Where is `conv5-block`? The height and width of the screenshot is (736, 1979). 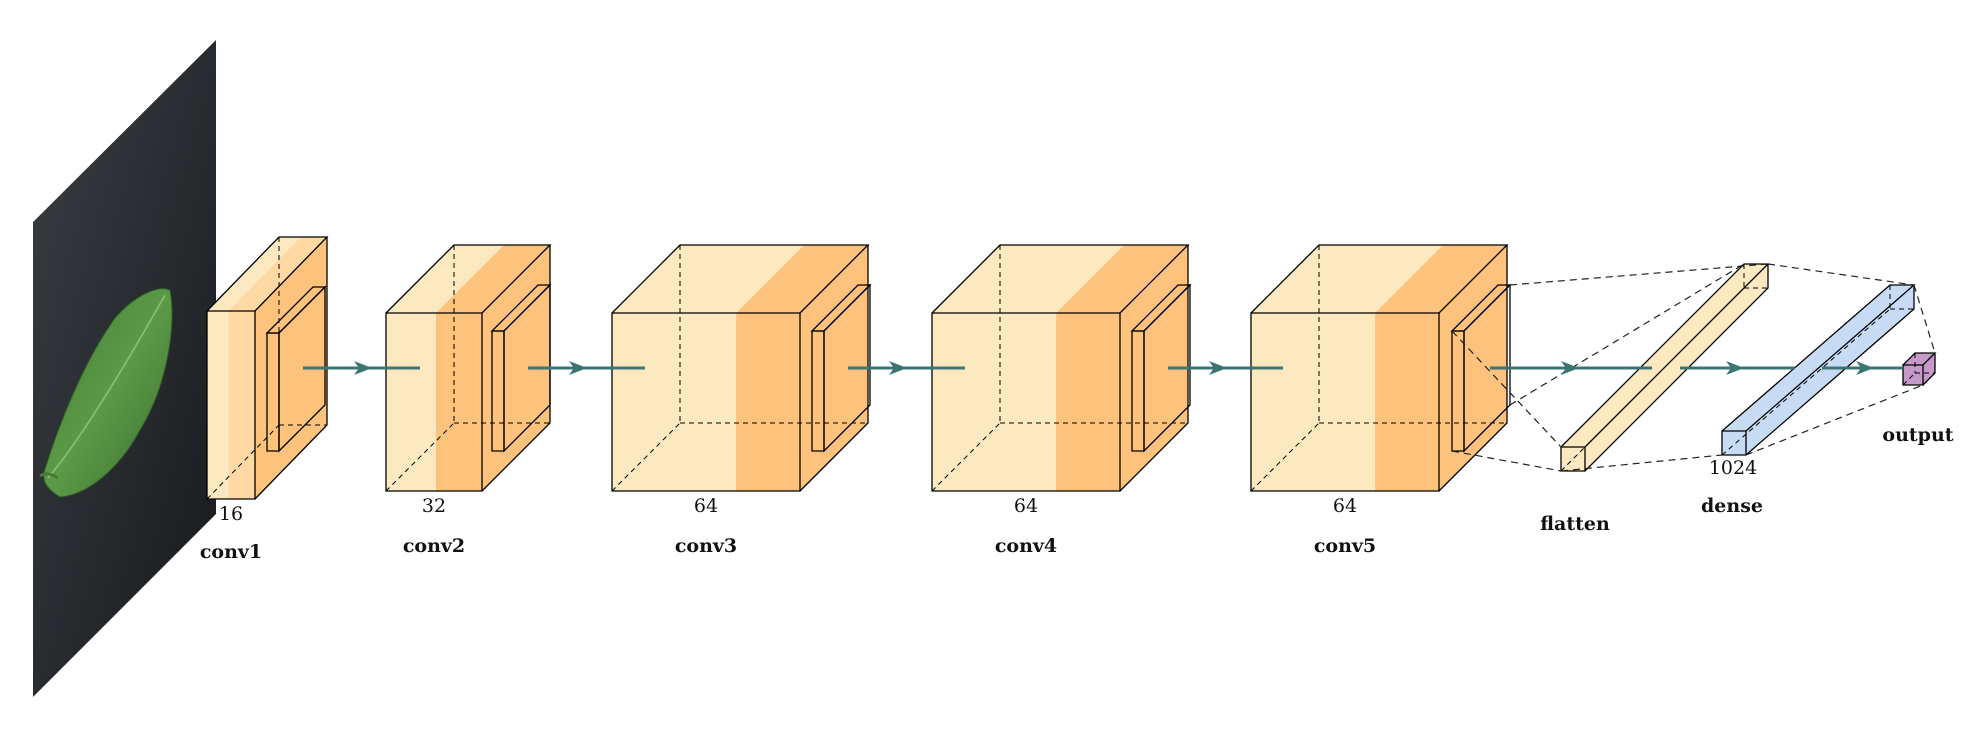
conv5-block is located at coordinates (1379, 368).